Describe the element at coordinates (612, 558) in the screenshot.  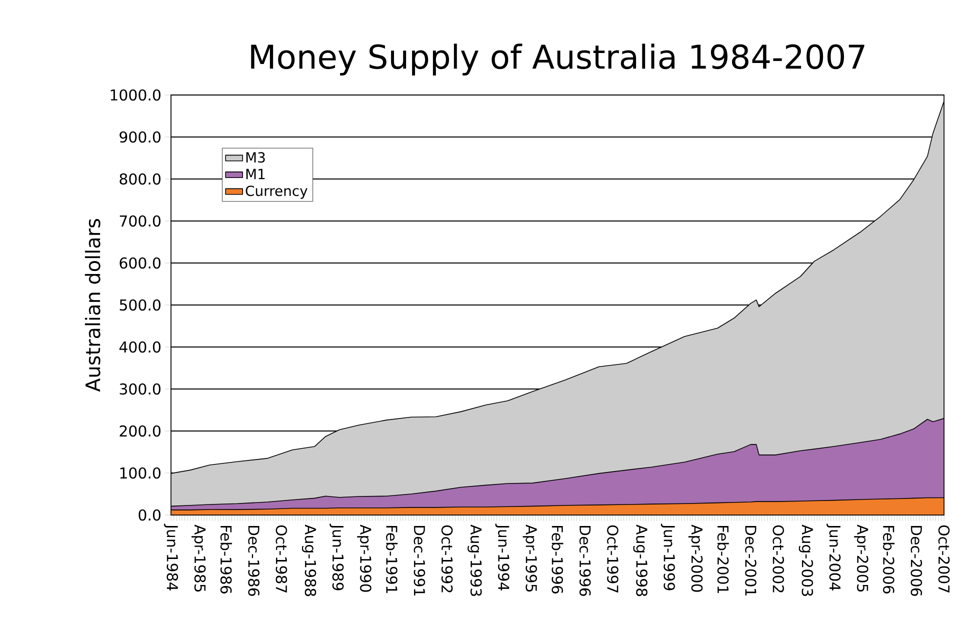
I see `x-tick-label: Oct-1997` at that location.